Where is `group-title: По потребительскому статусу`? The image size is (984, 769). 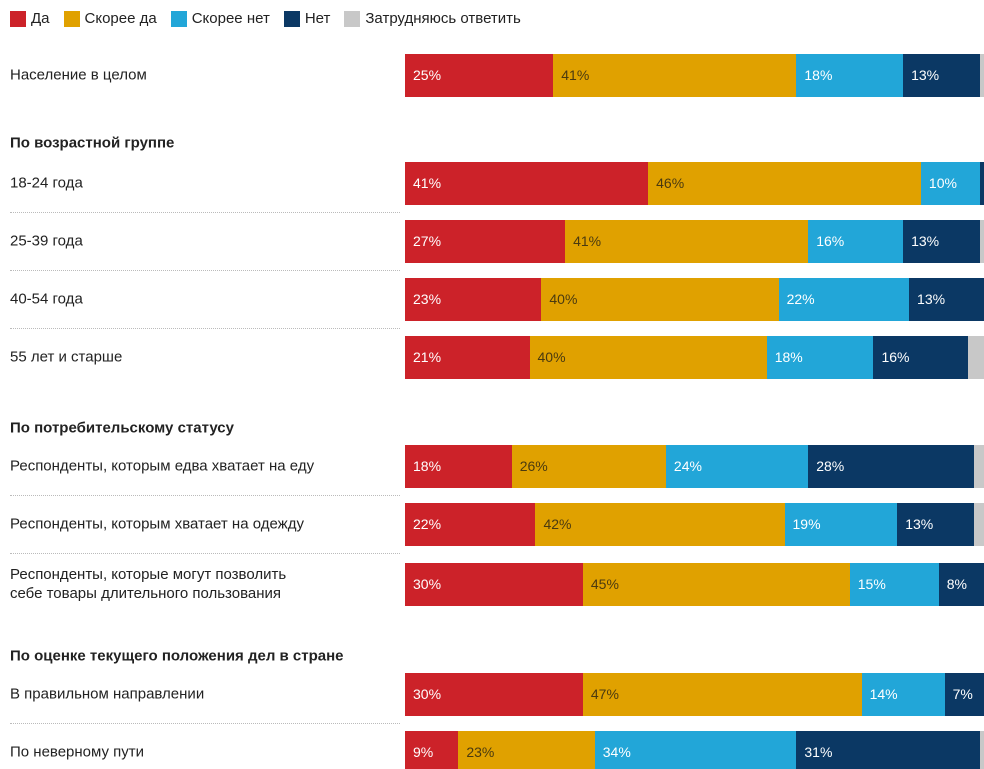 group-title: По потребительскому статусу is located at coordinates (122, 428).